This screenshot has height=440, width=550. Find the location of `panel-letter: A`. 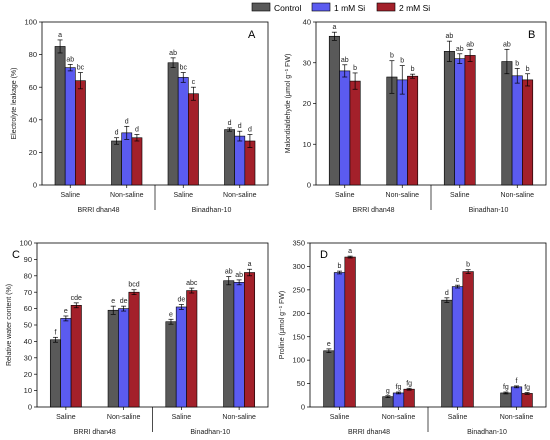

panel-letter: A is located at coordinates (252, 35).